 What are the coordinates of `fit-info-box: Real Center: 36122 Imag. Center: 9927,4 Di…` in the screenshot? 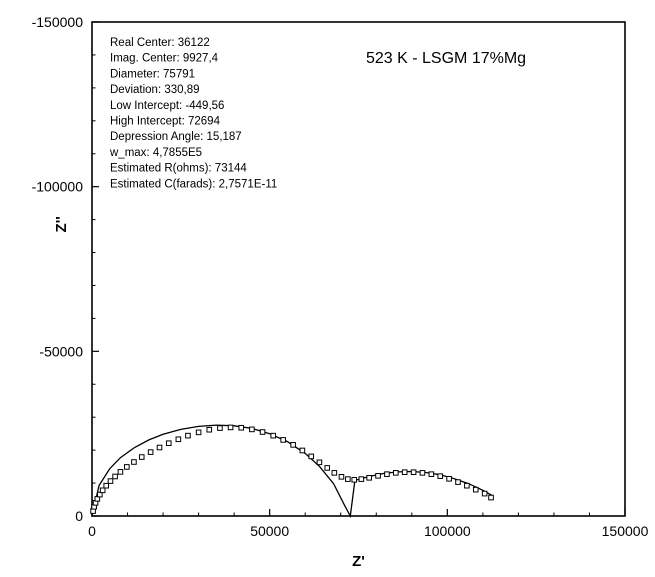 It's located at (193, 113).